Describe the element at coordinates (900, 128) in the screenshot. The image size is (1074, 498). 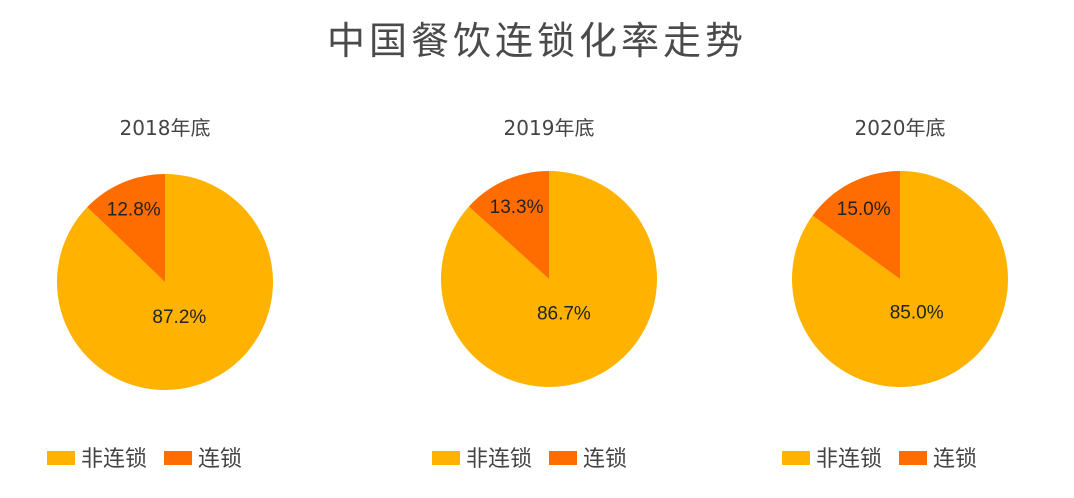
I see `pie-subtitle: 2020年底` at that location.